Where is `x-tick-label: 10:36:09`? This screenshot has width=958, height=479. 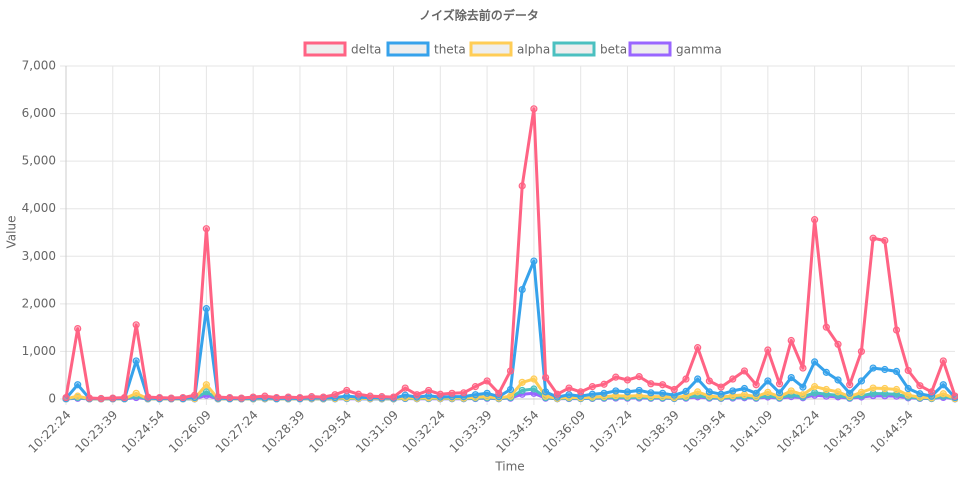
x-tick-label: 10:36:09 is located at coordinates (564, 432).